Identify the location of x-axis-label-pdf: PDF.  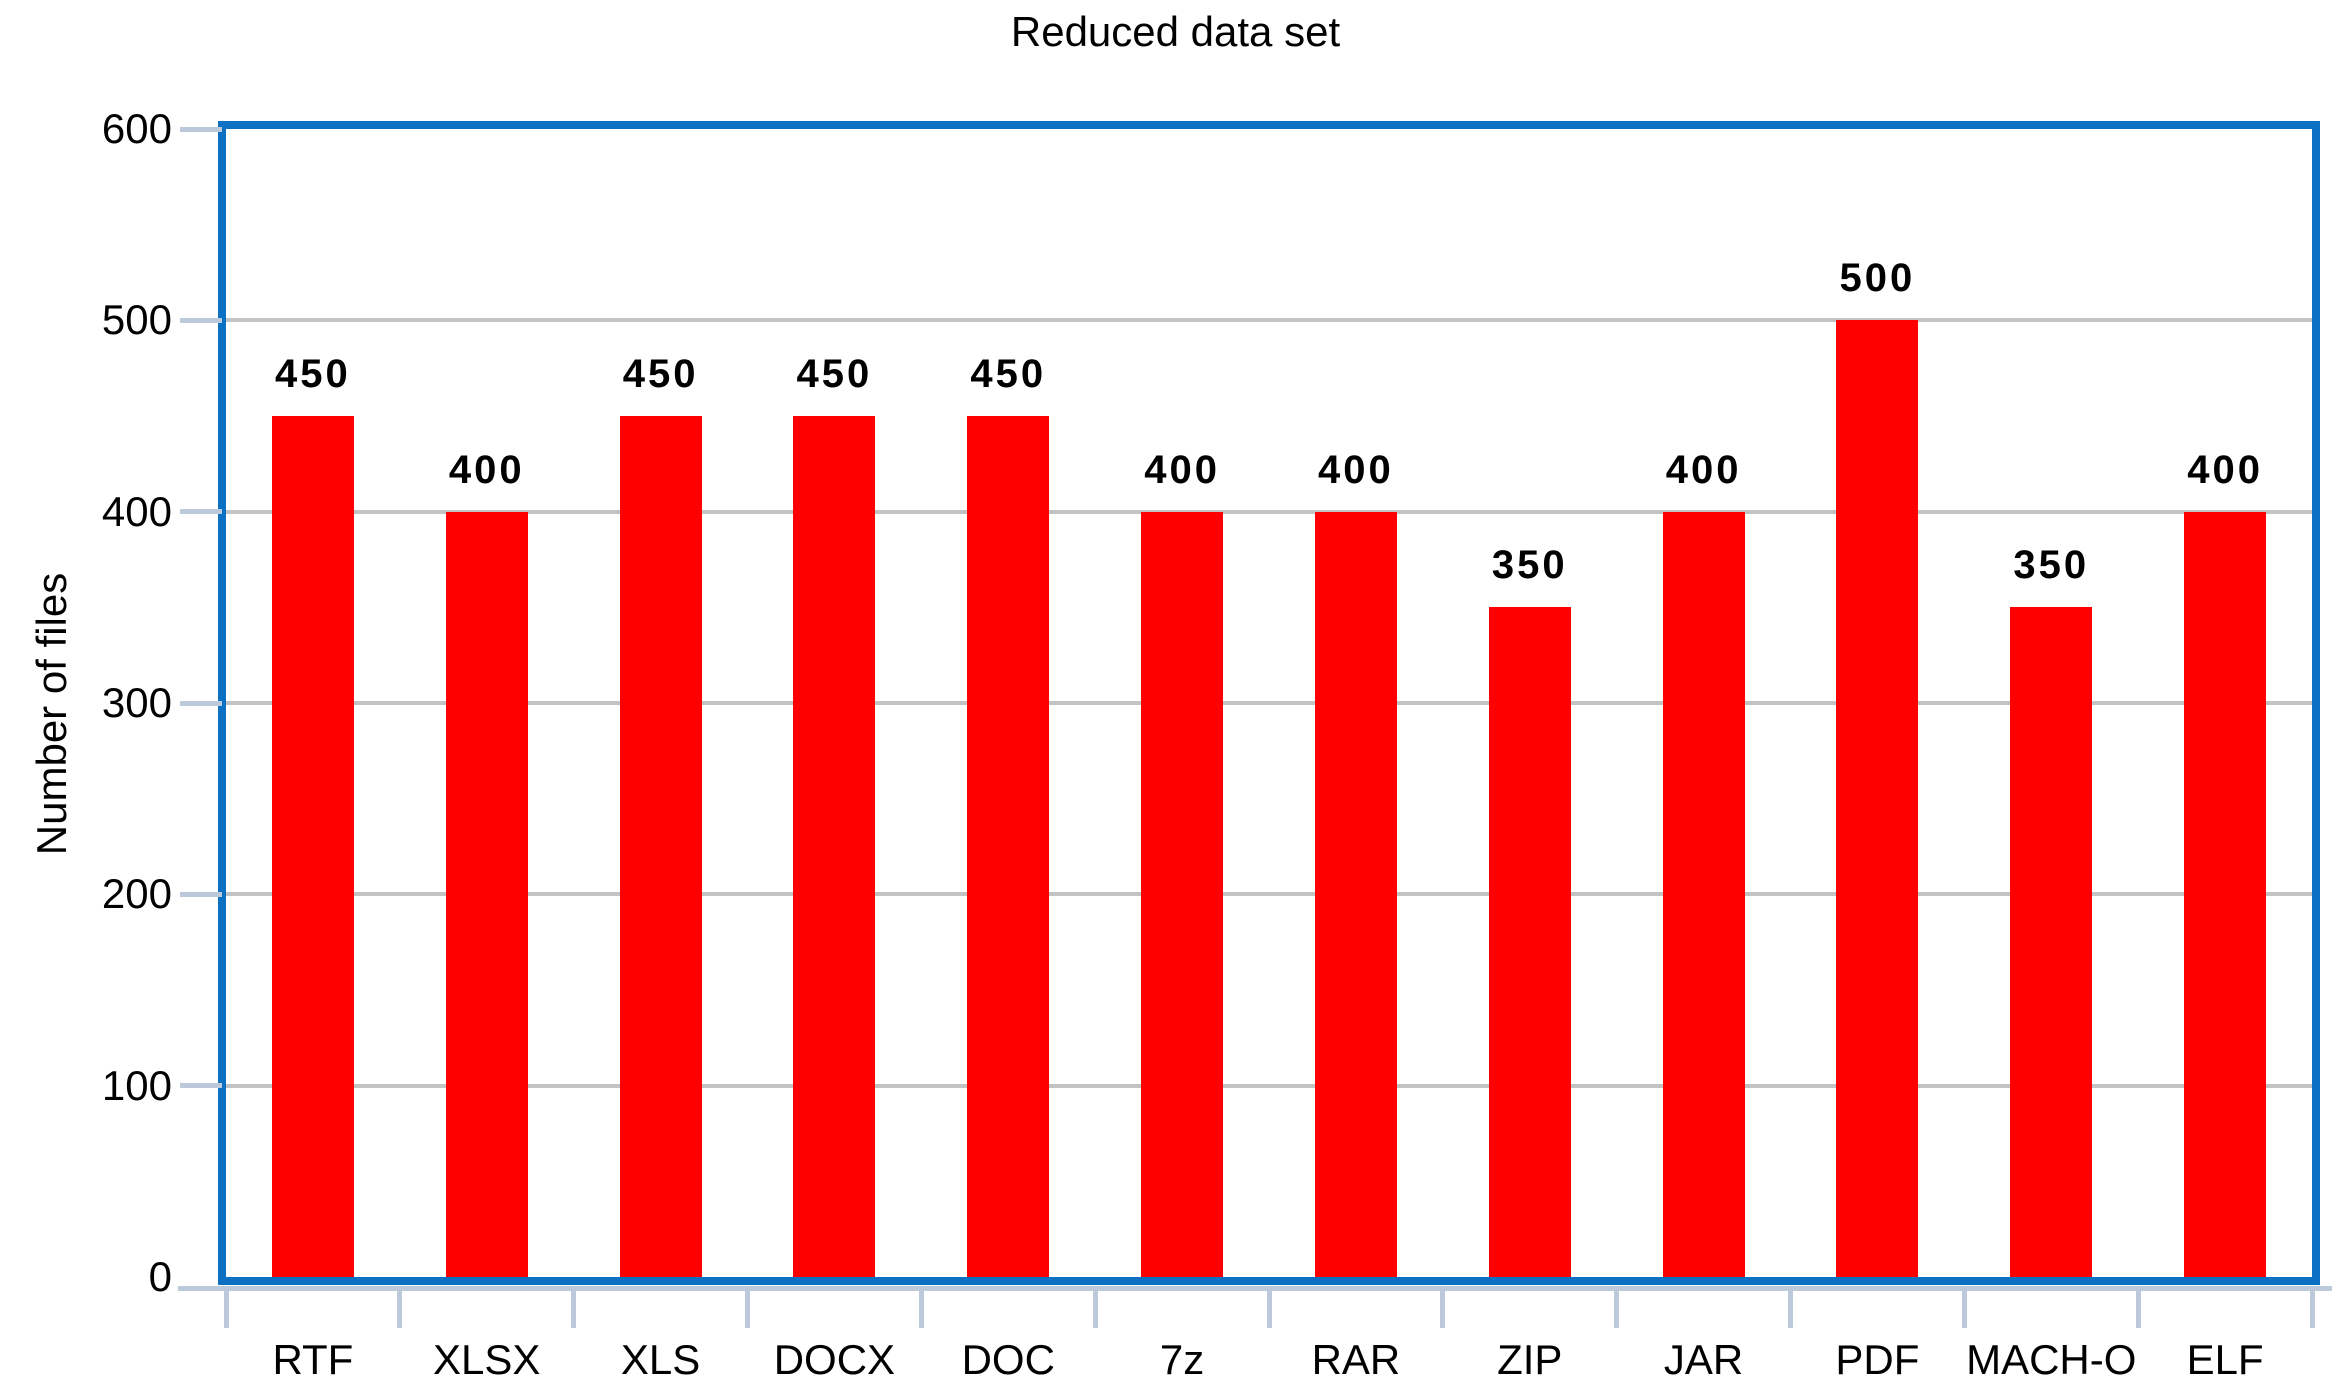
(1877, 1359).